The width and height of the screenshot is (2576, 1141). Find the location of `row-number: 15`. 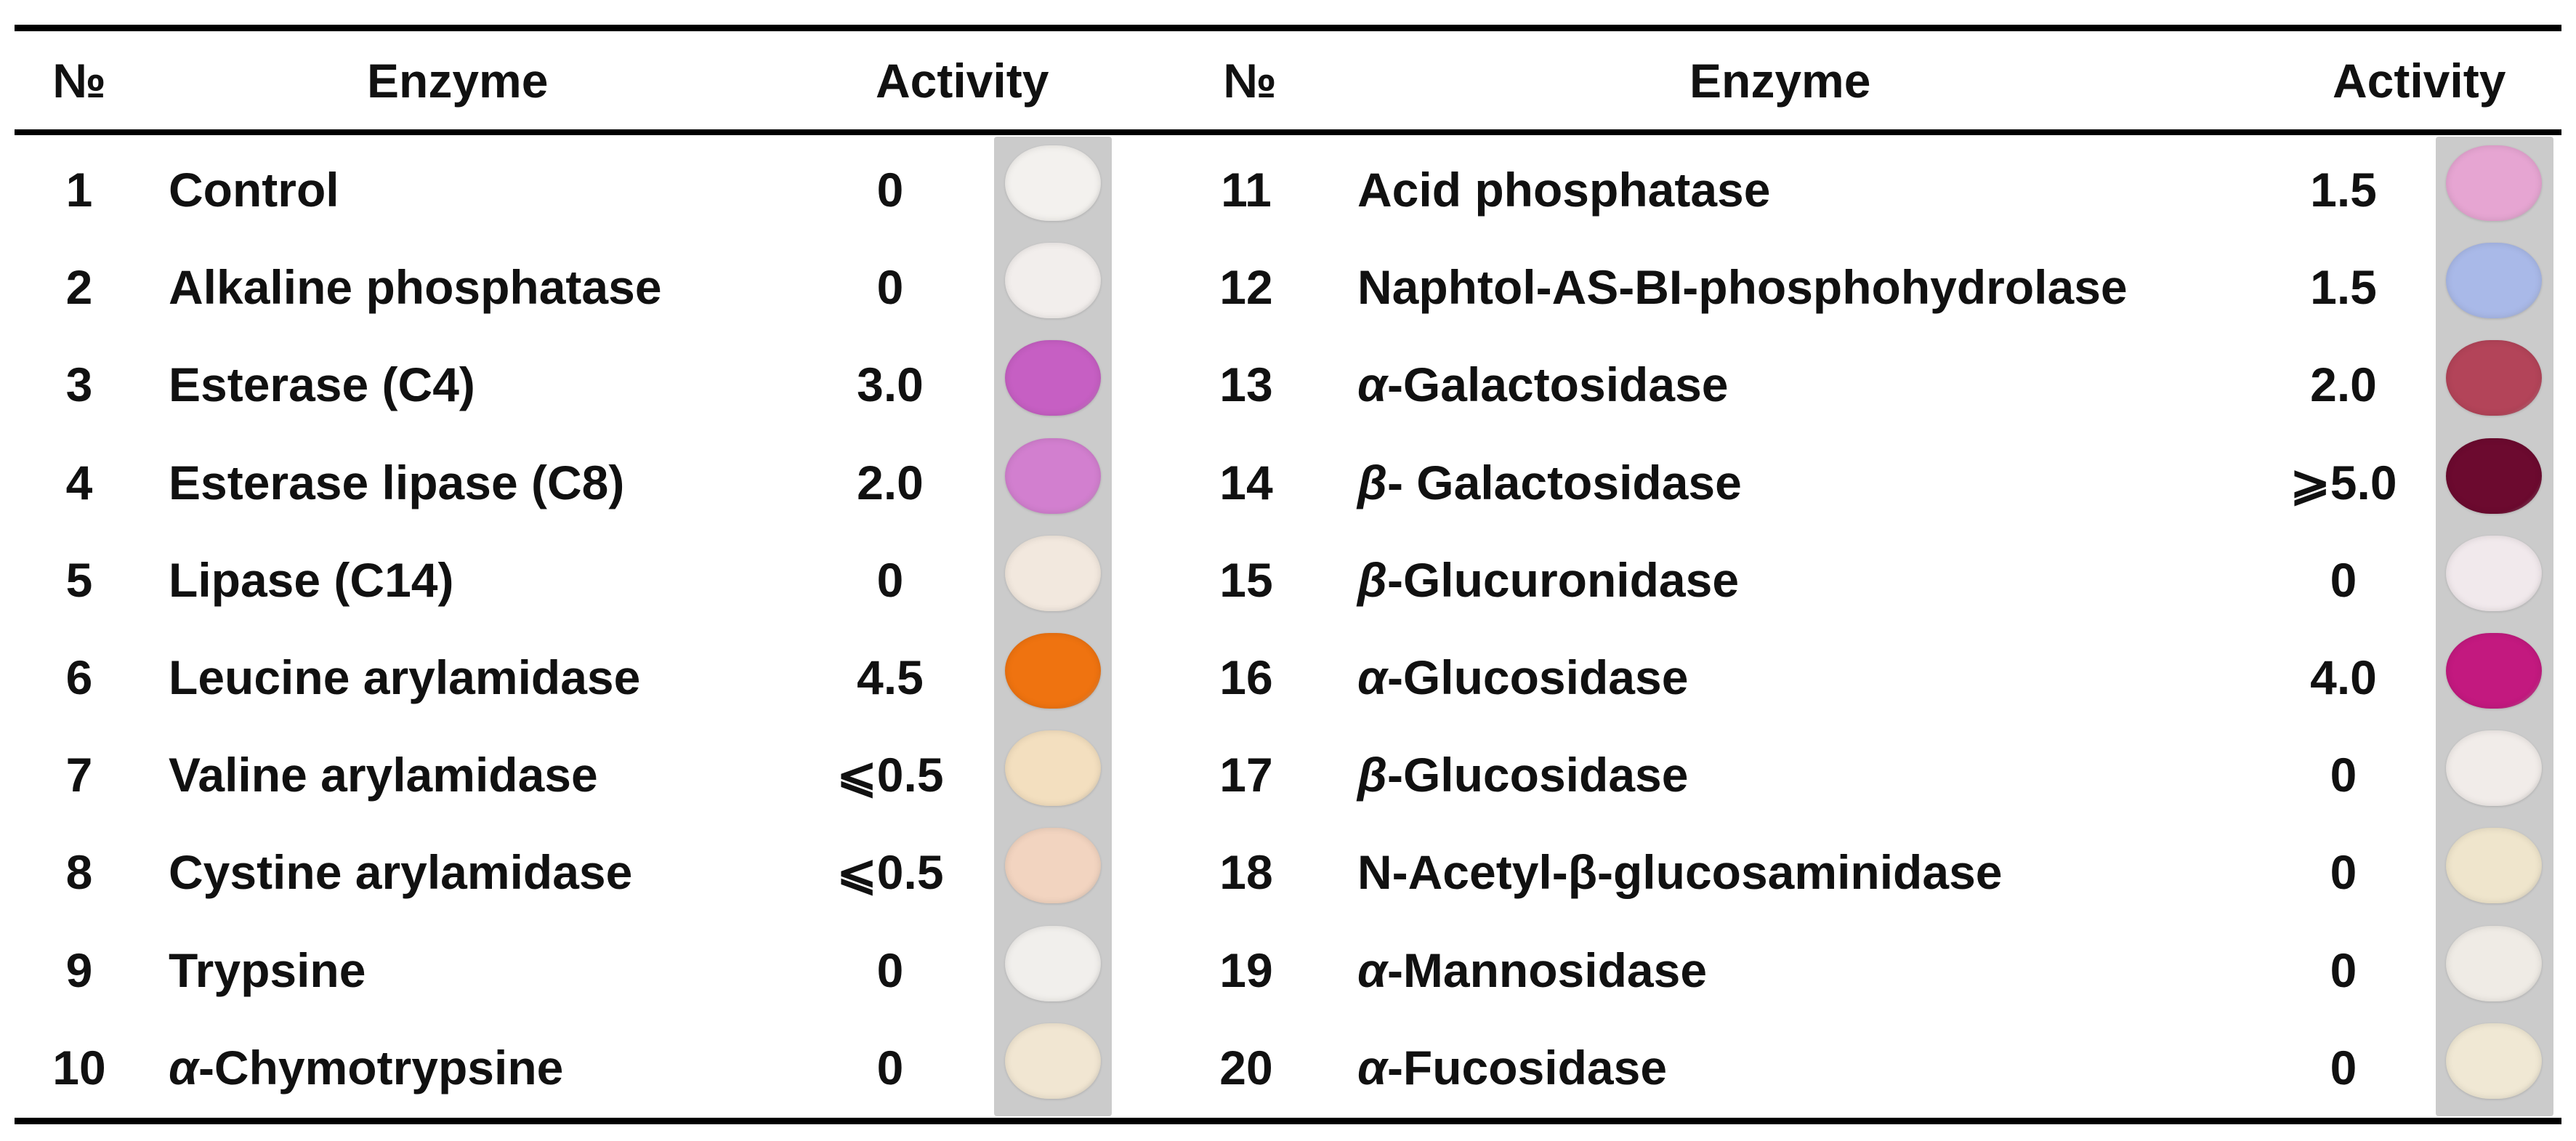

row-number: 15 is located at coordinates (1246, 579).